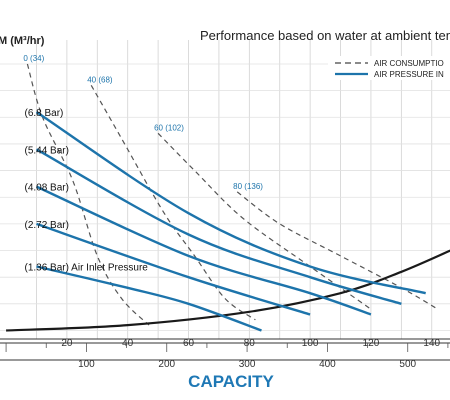 The height and width of the screenshot is (400, 450). Describe the element at coordinates (33, 58) in the screenshot. I see `air-consumption-label: 0 (34)` at that location.